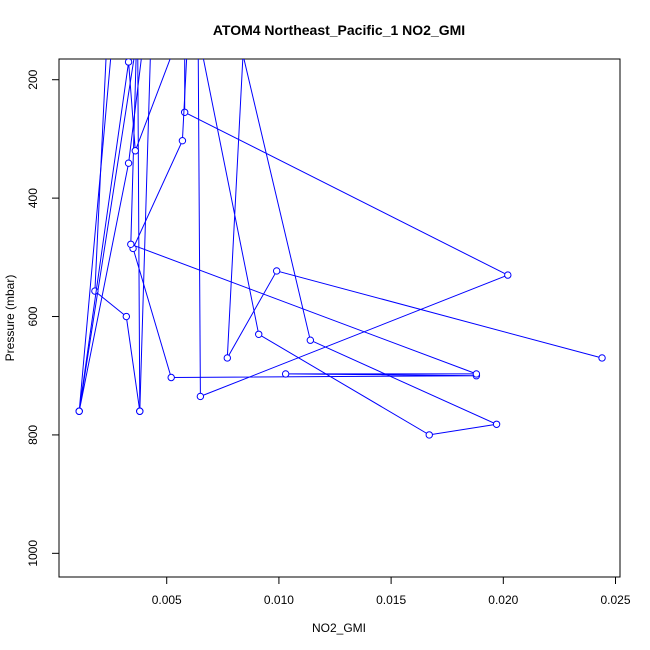  Describe the element at coordinates (10, 318) in the screenshot. I see `y-axis-label: Pressure (mbar)` at that location.